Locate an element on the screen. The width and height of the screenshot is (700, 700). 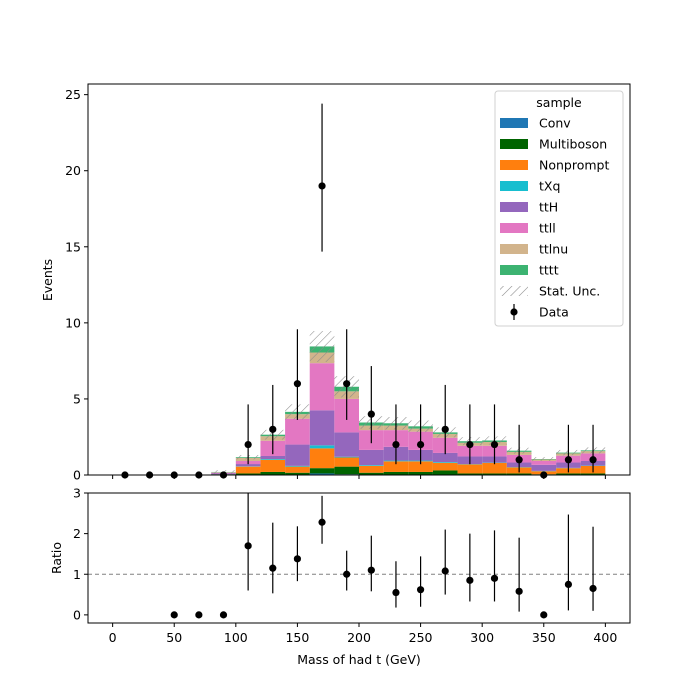
legend-label-txq: tXq is located at coordinates (549, 186).